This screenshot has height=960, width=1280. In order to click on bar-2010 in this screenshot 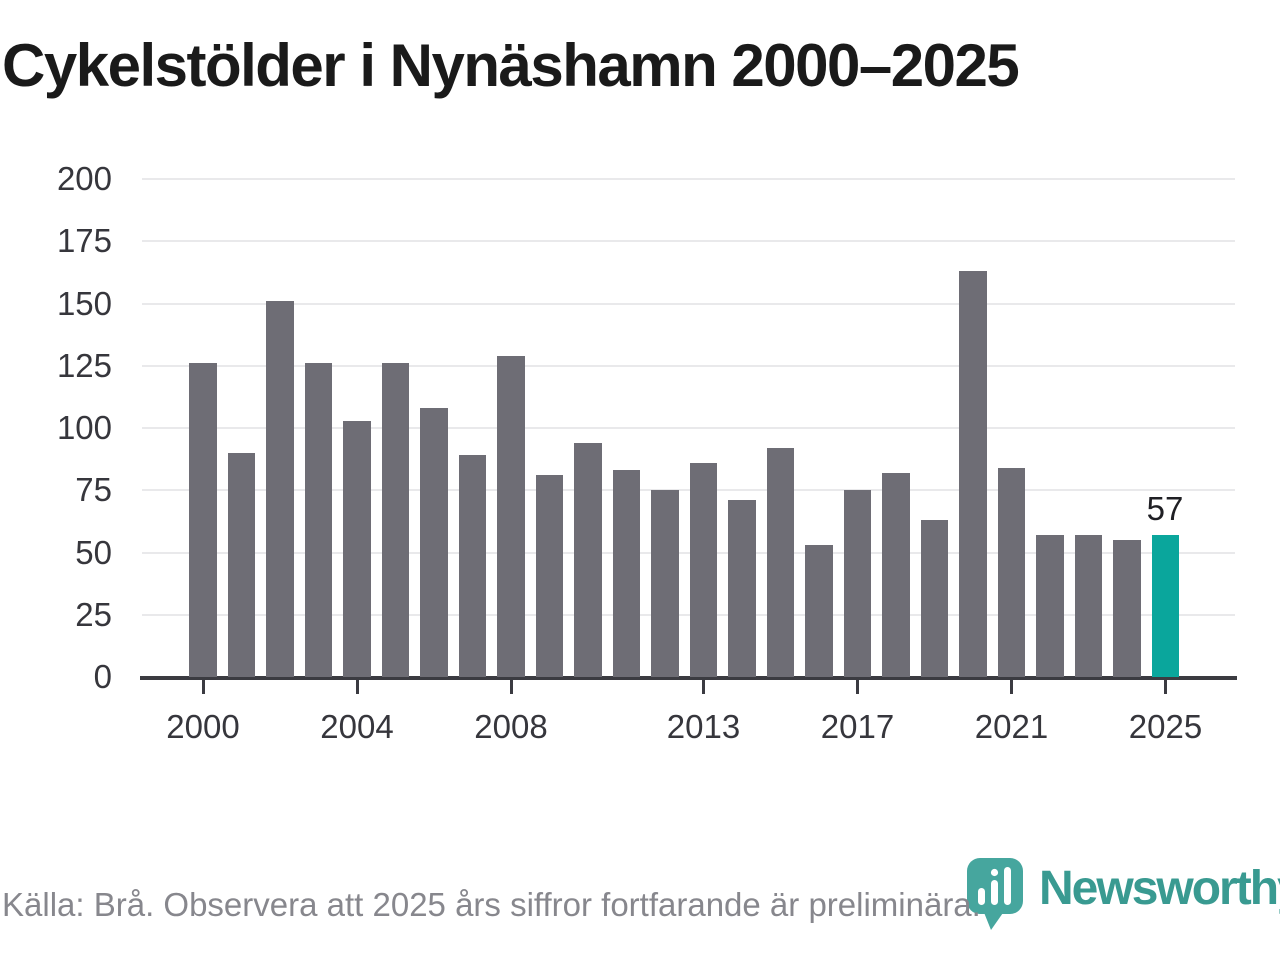, I will do `click(588, 559)`.